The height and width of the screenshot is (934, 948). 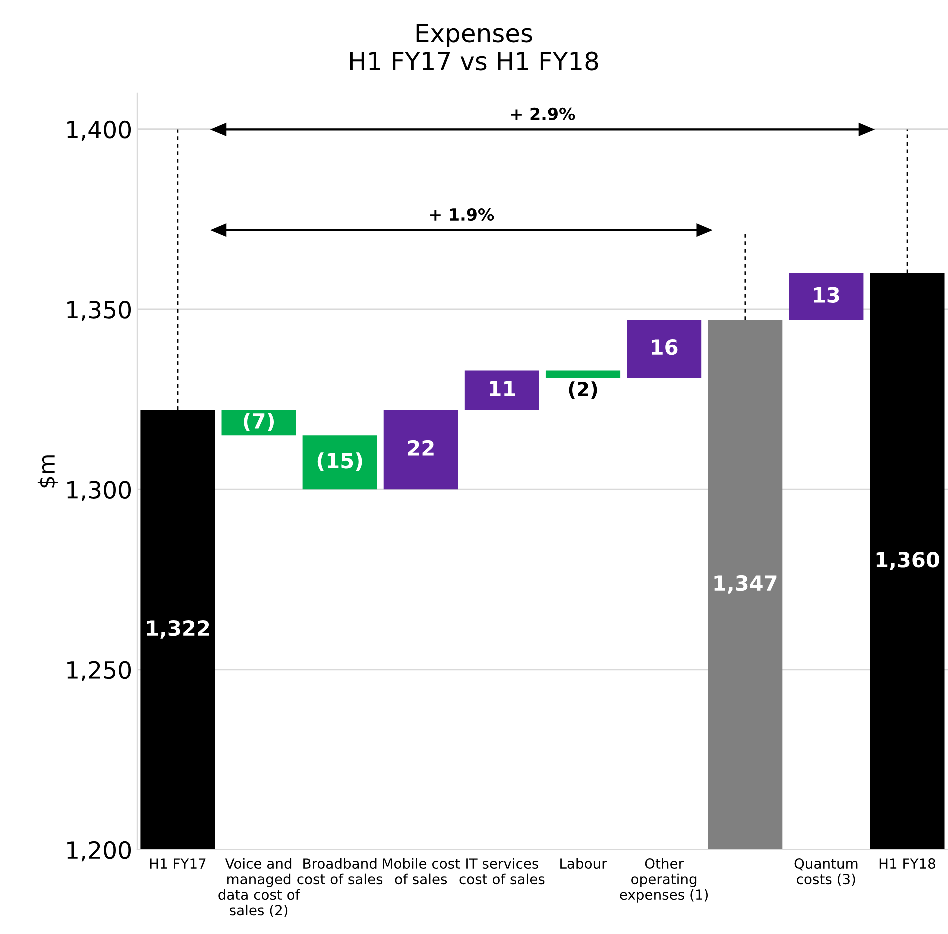 I want to click on x-tick-label: H1 FY17, so click(x=178, y=863).